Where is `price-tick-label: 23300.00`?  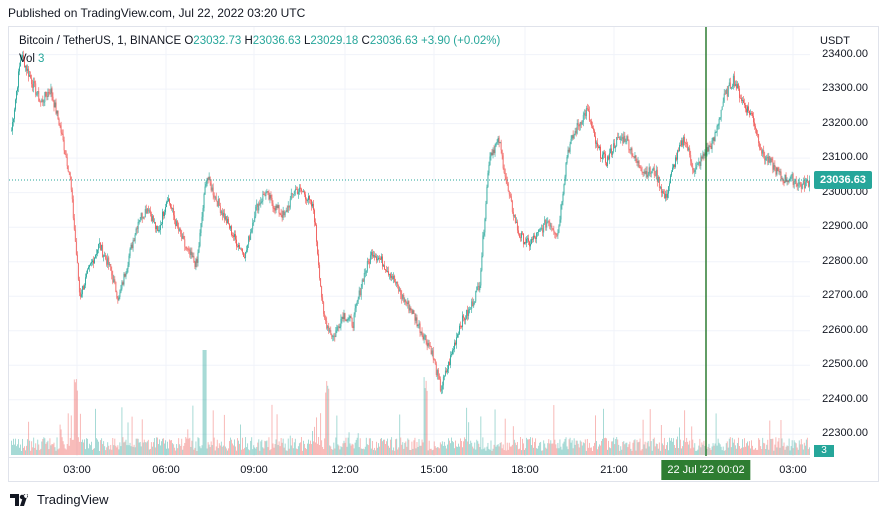 price-tick-label: 23300.00 is located at coordinates (845, 88).